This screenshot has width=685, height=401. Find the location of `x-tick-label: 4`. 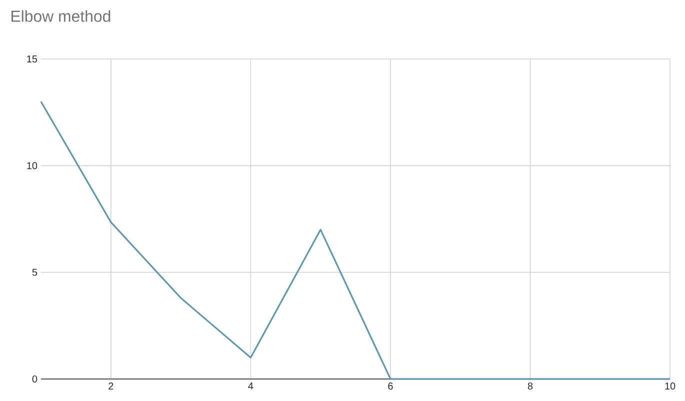

x-tick-label: 4 is located at coordinates (251, 386).